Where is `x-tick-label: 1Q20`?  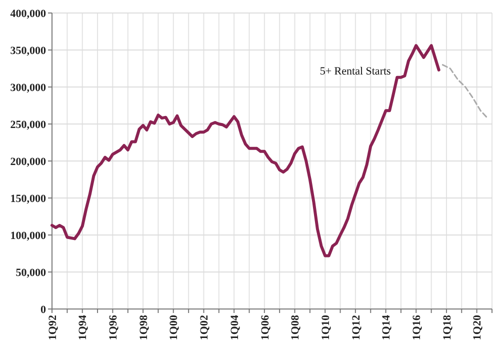
x-tick-label: 1Q20 is located at coordinates (478, 327).